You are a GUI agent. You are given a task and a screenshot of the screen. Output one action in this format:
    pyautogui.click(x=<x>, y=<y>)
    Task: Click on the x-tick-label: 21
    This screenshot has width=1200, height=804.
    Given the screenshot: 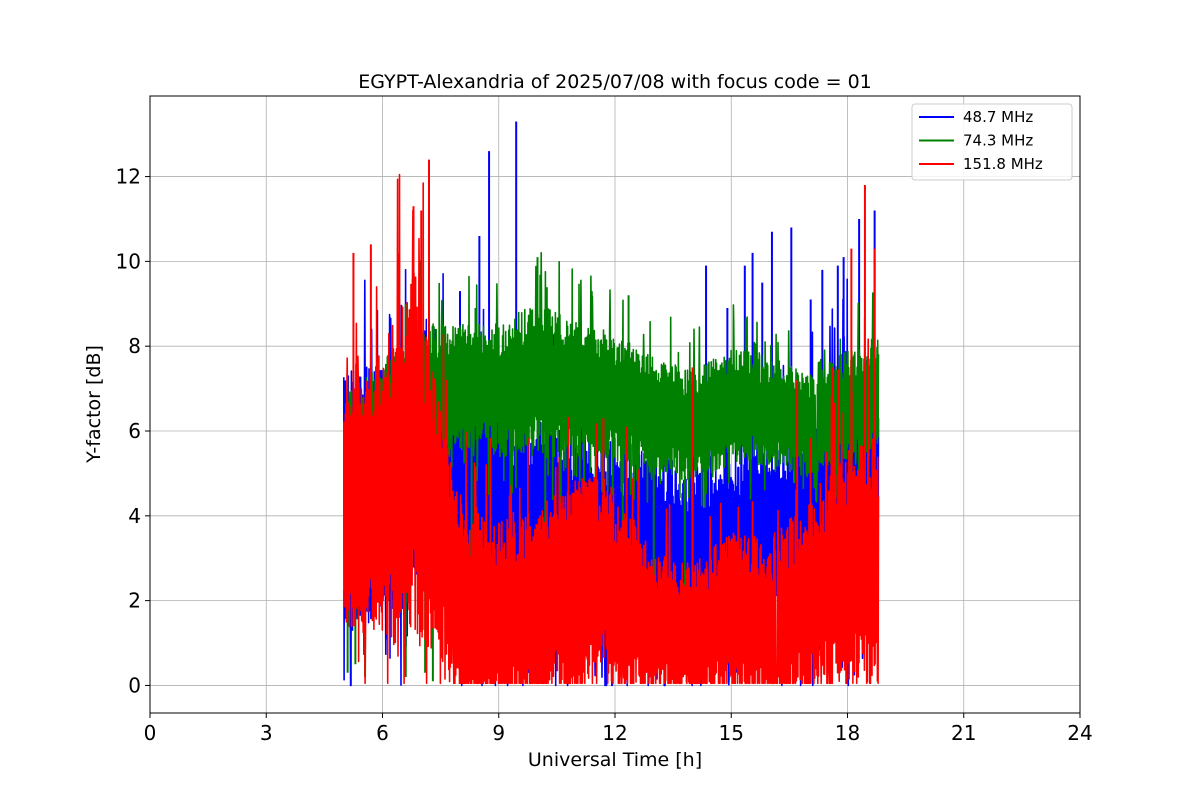 What is the action you would take?
    pyautogui.click(x=963, y=733)
    